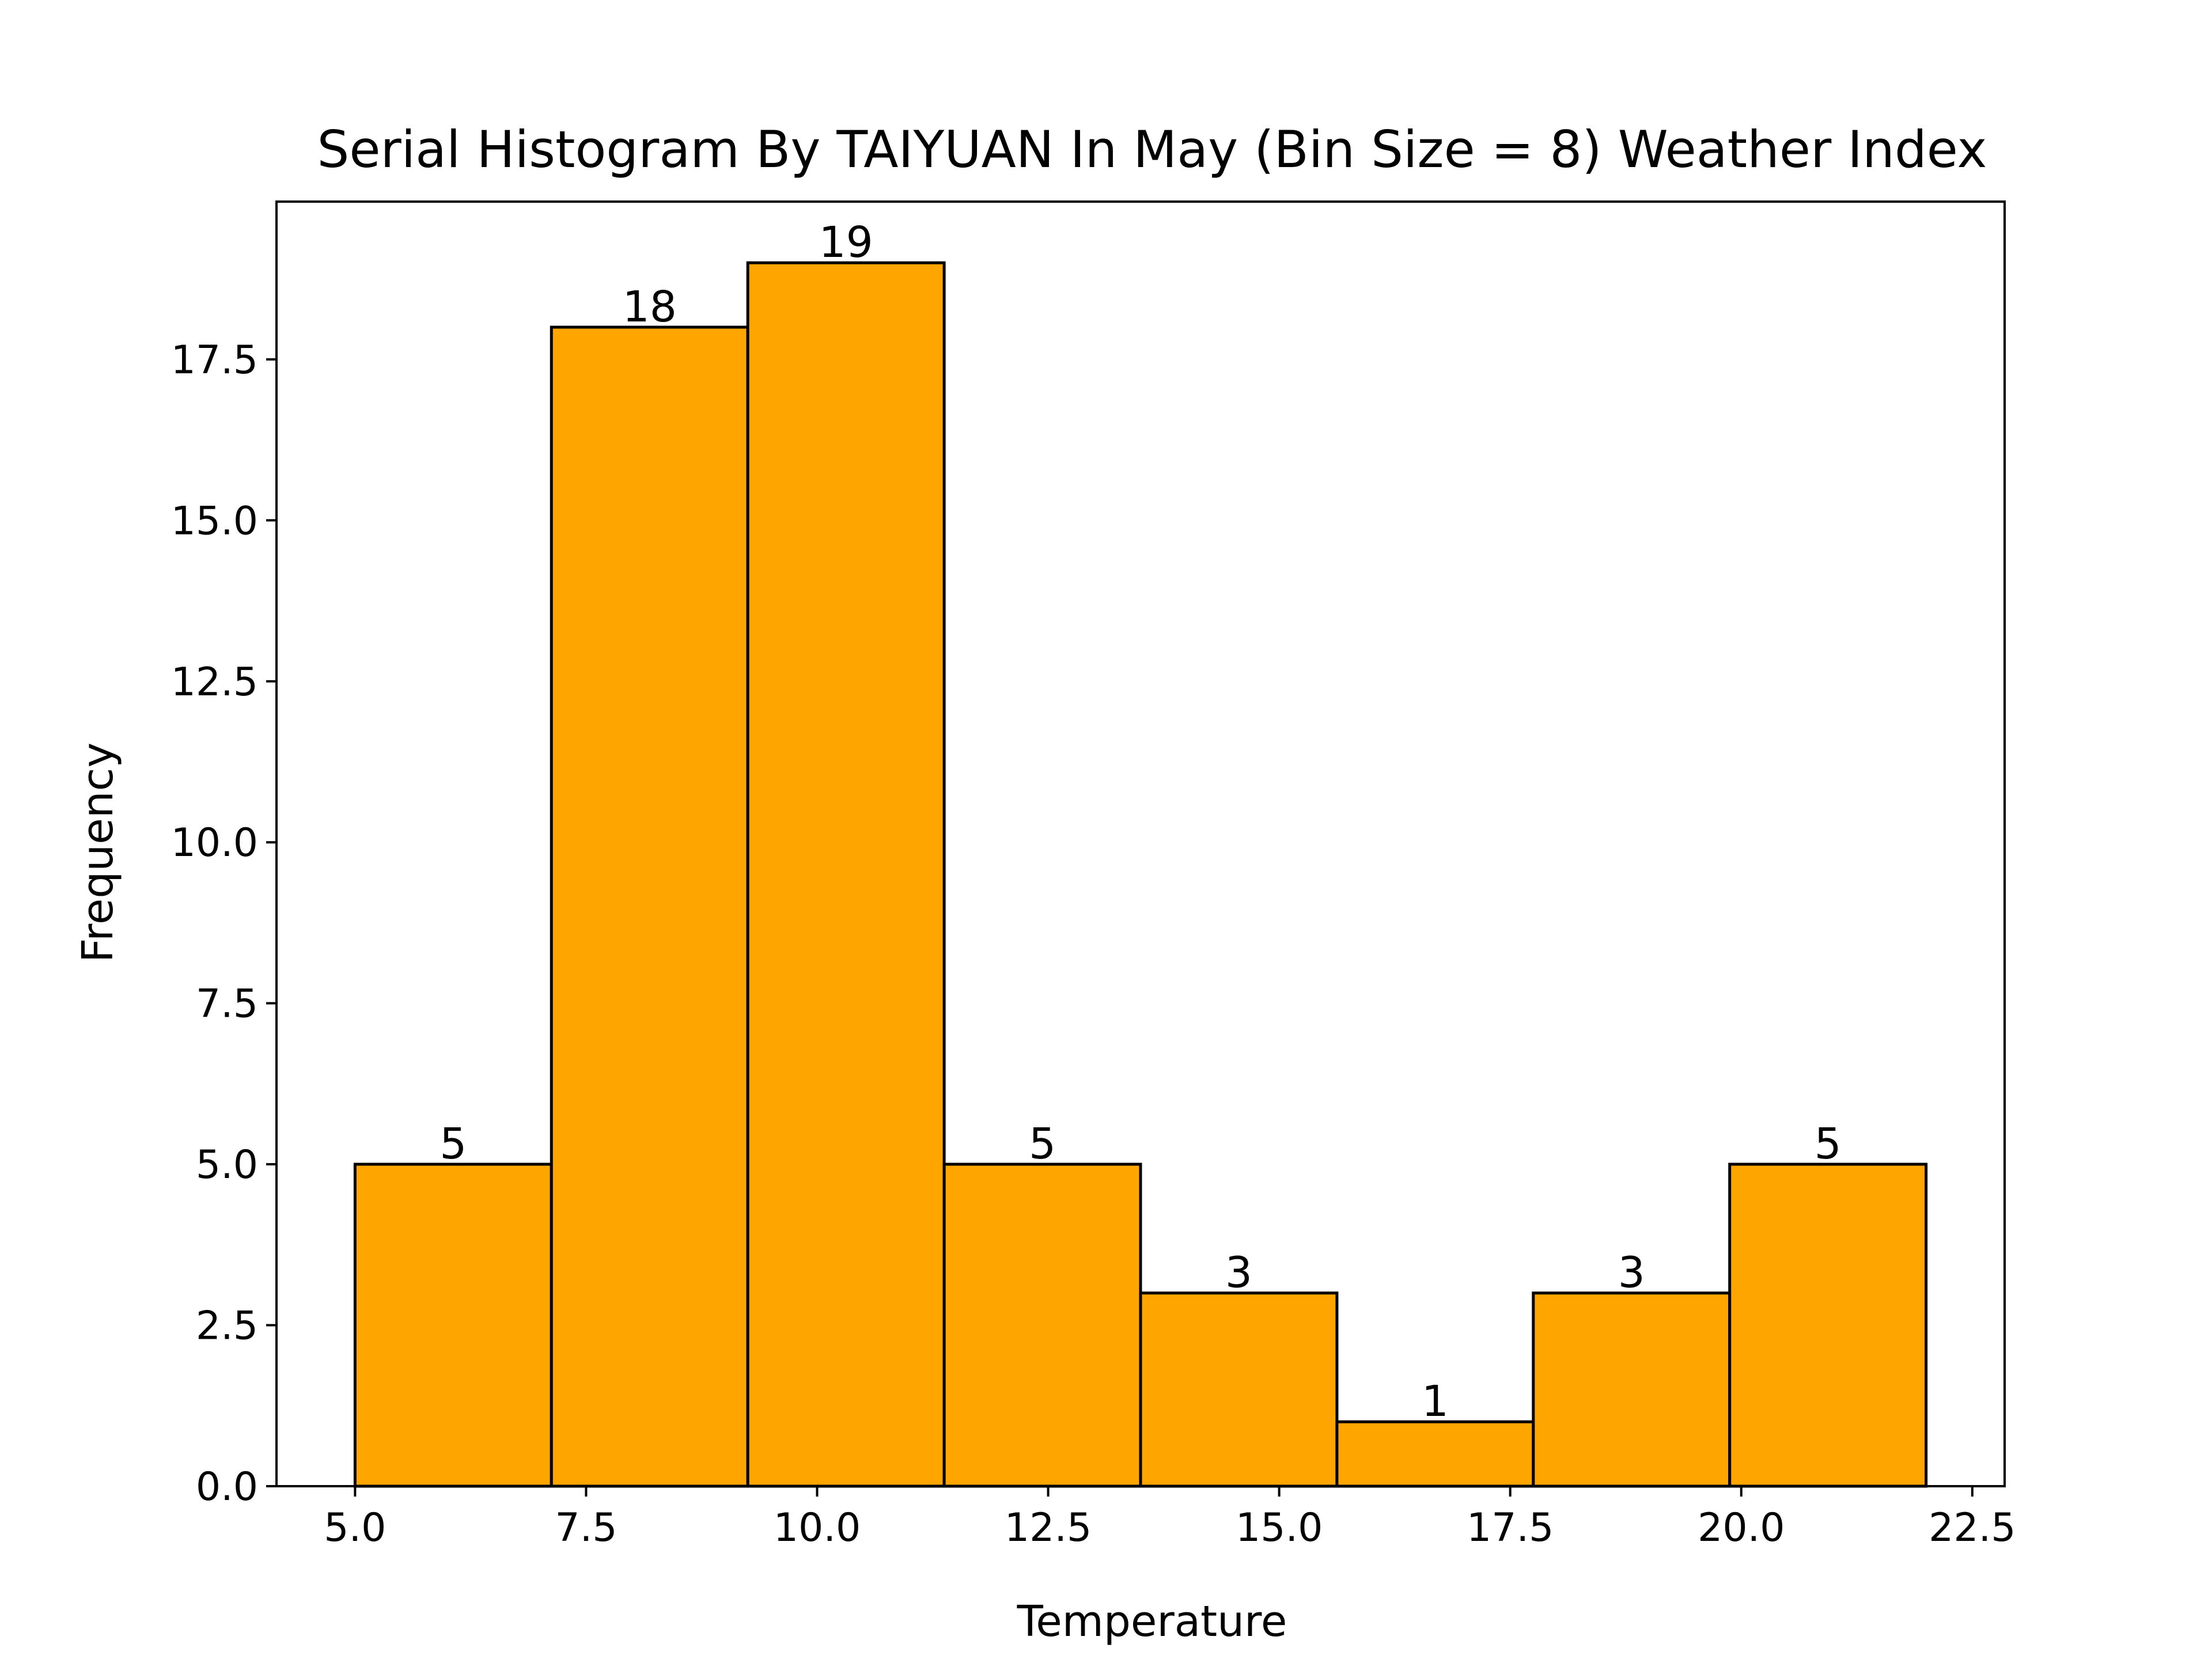 The width and height of the screenshot is (2212, 1659). I want to click on x-tick-label: 12.5, so click(1048, 1528).